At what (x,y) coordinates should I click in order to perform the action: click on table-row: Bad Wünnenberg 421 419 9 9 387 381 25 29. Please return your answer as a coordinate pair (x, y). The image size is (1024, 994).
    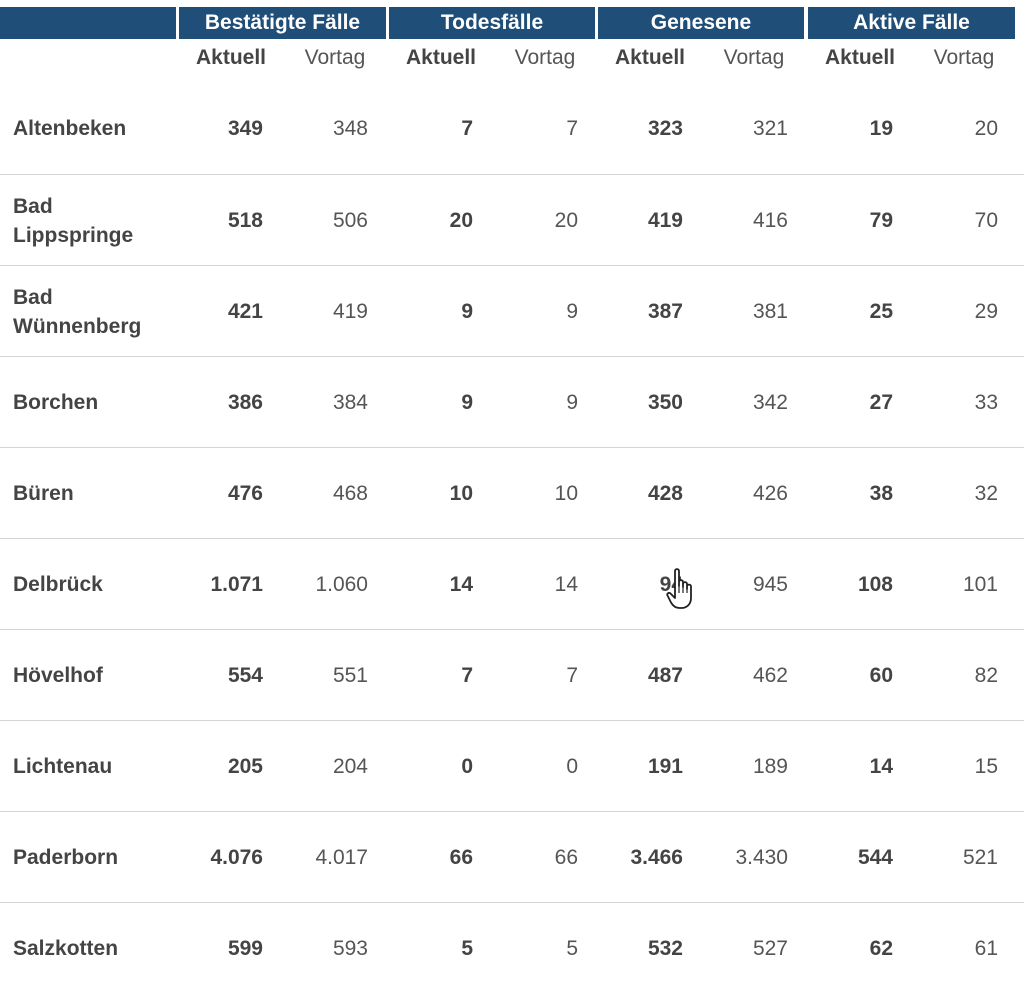
    Looking at the image, I should click on (512, 310).